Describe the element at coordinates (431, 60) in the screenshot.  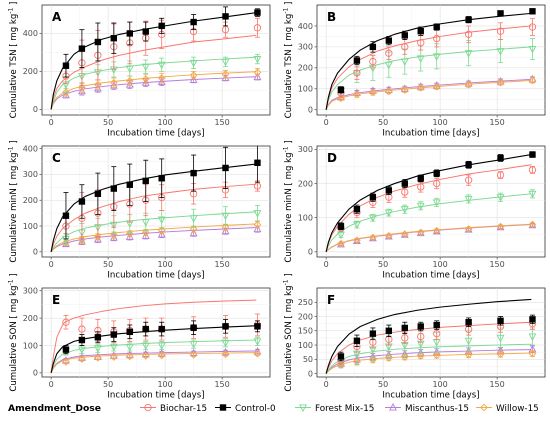
I see `plot-area` at that location.